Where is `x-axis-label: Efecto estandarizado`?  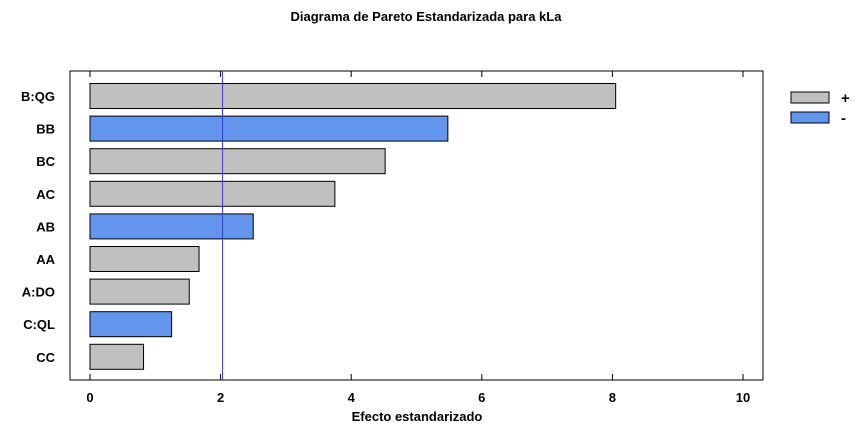
x-axis-label: Efecto estandarizado is located at coordinates (417, 416).